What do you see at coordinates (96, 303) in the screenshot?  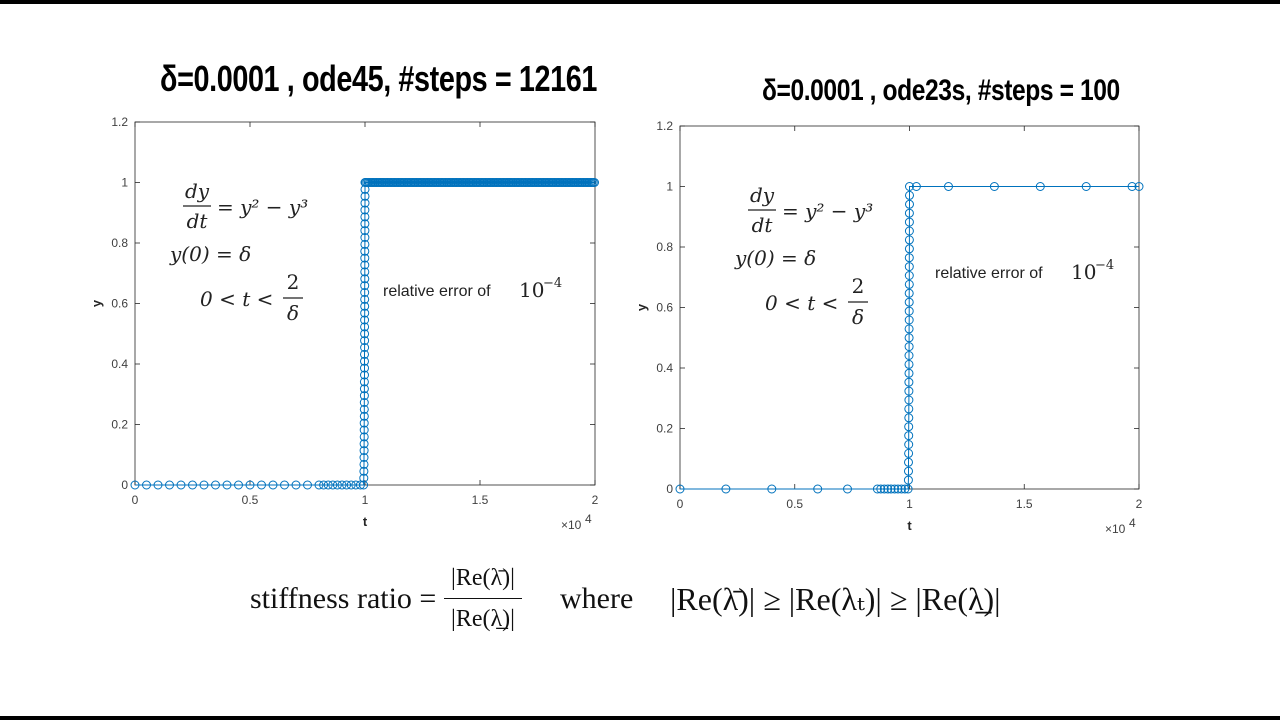 I see `y-axis-label: y` at bounding box center [96, 303].